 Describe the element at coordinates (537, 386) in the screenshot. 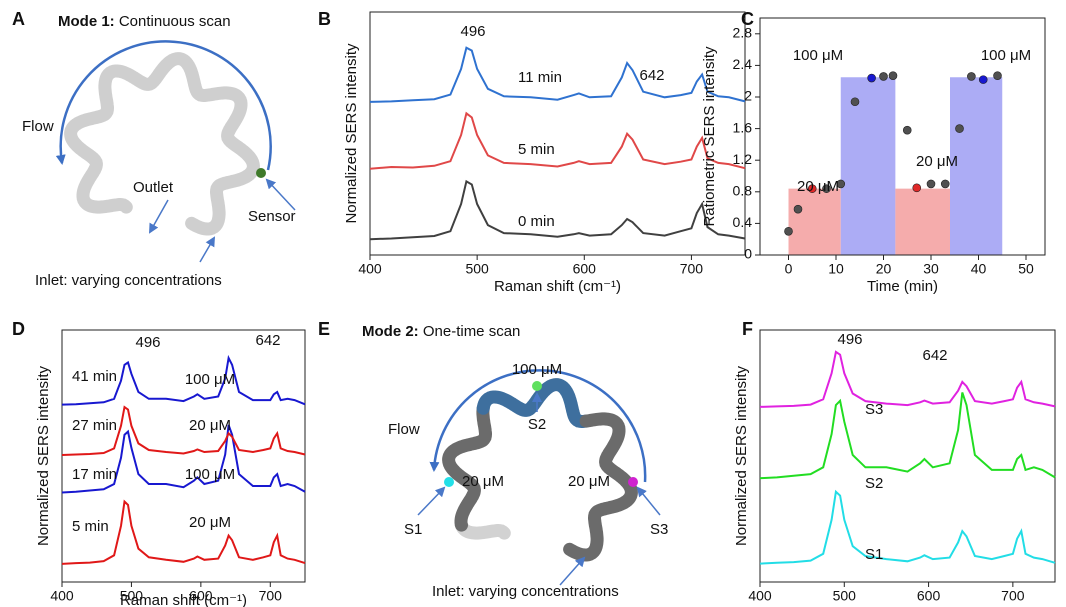

I see `site-dot` at that location.